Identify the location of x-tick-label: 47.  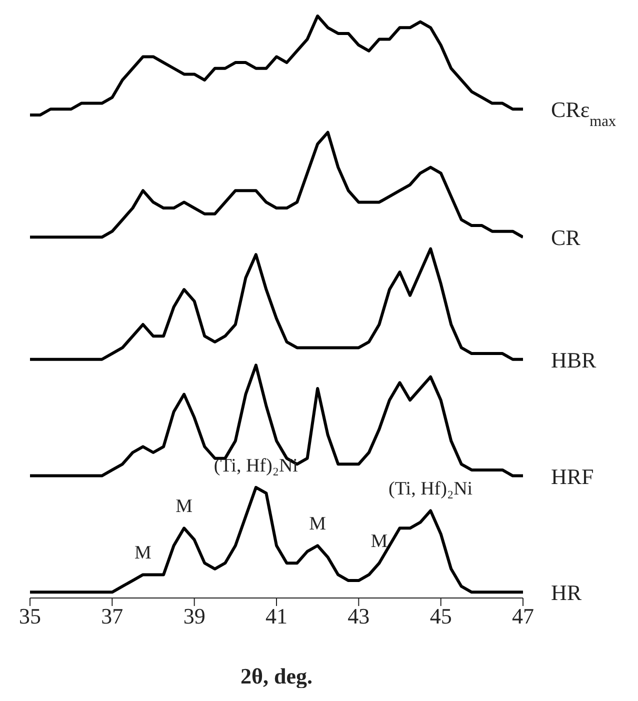
(523, 616).